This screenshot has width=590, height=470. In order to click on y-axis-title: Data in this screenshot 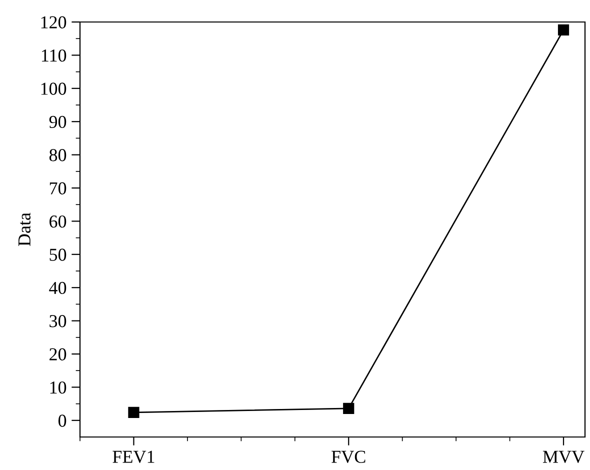, I will do `click(24, 229)`.